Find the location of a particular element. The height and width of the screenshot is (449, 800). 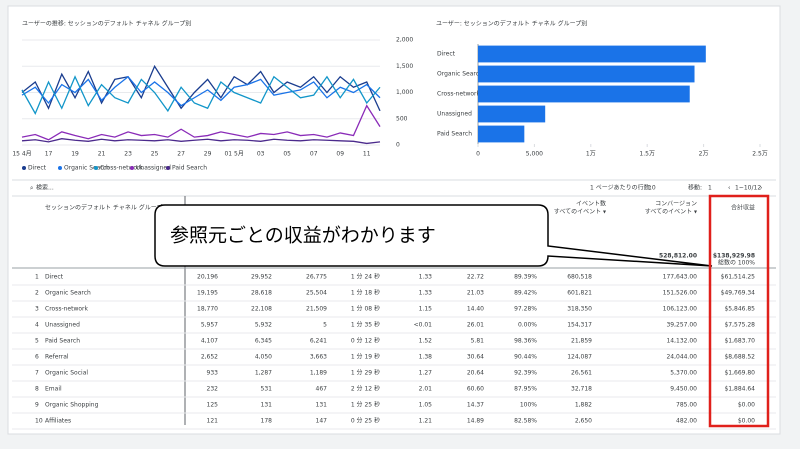

cell: $61,514.25 is located at coordinates (738, 277).